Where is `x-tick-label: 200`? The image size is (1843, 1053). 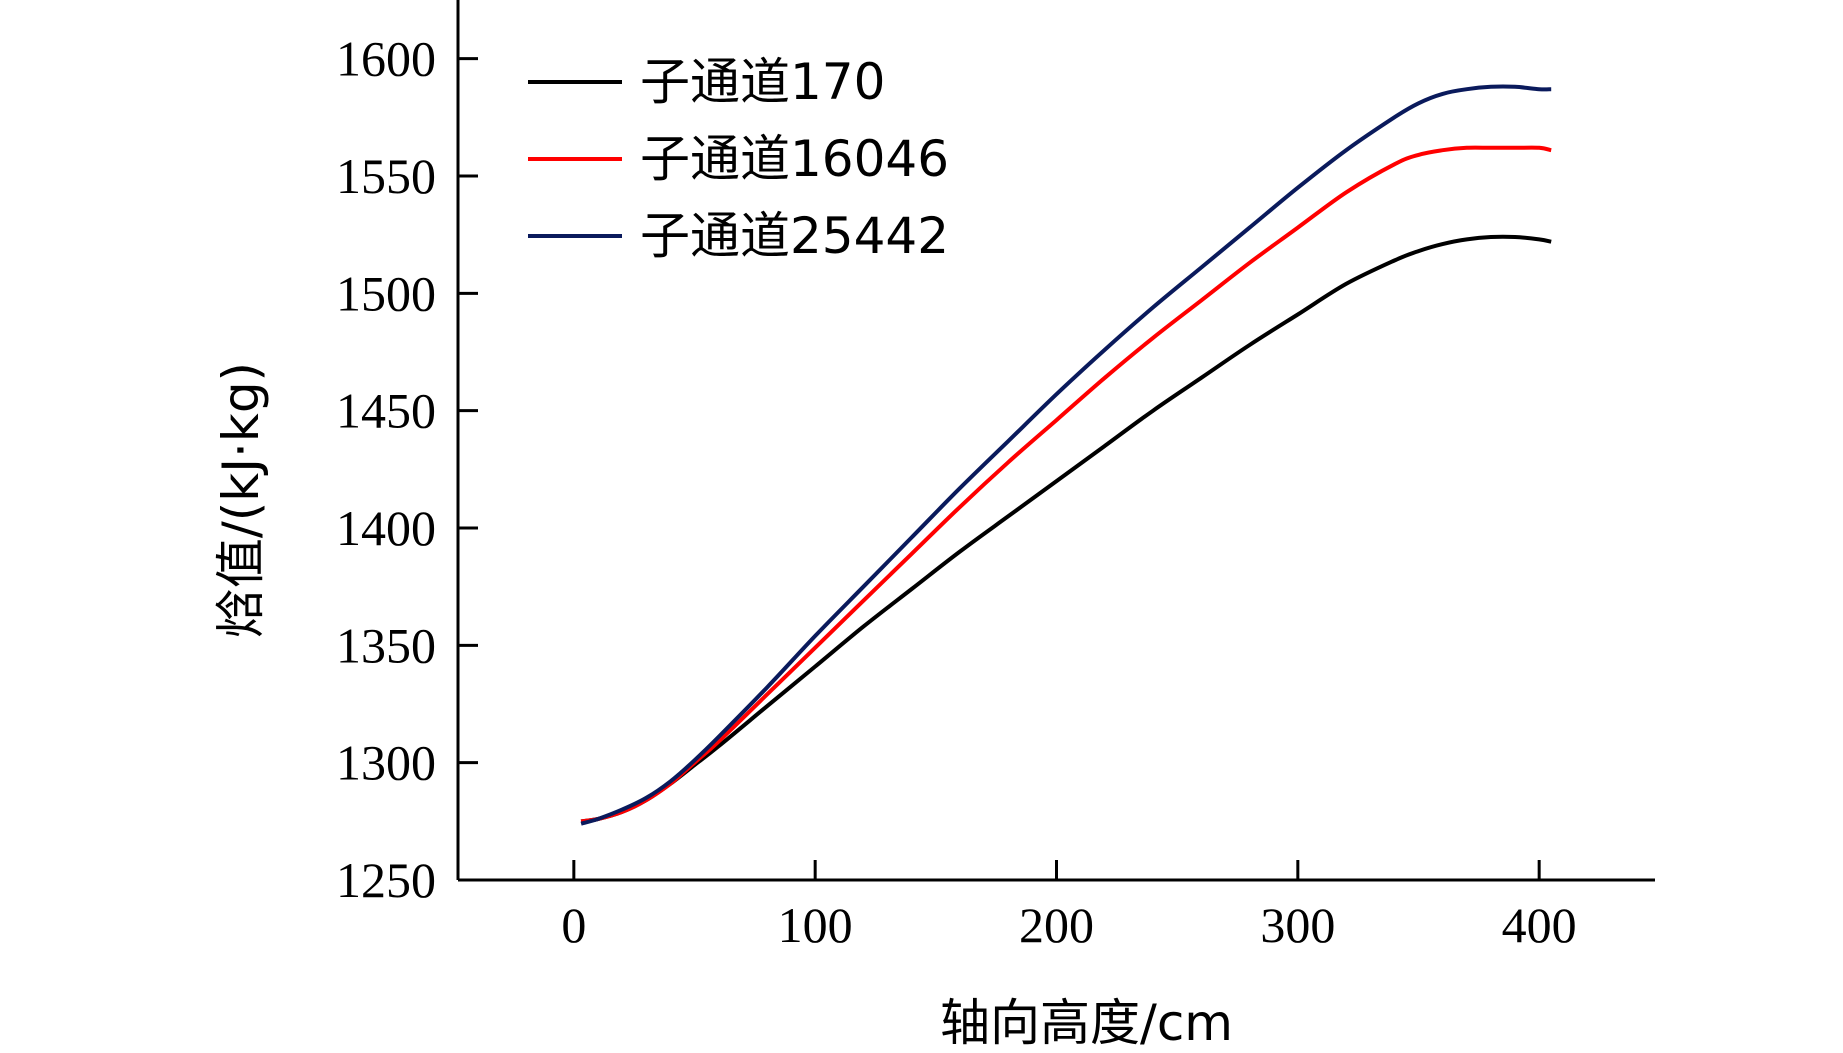
x-tick-label: 200 is located at coordinates (1056, 925).